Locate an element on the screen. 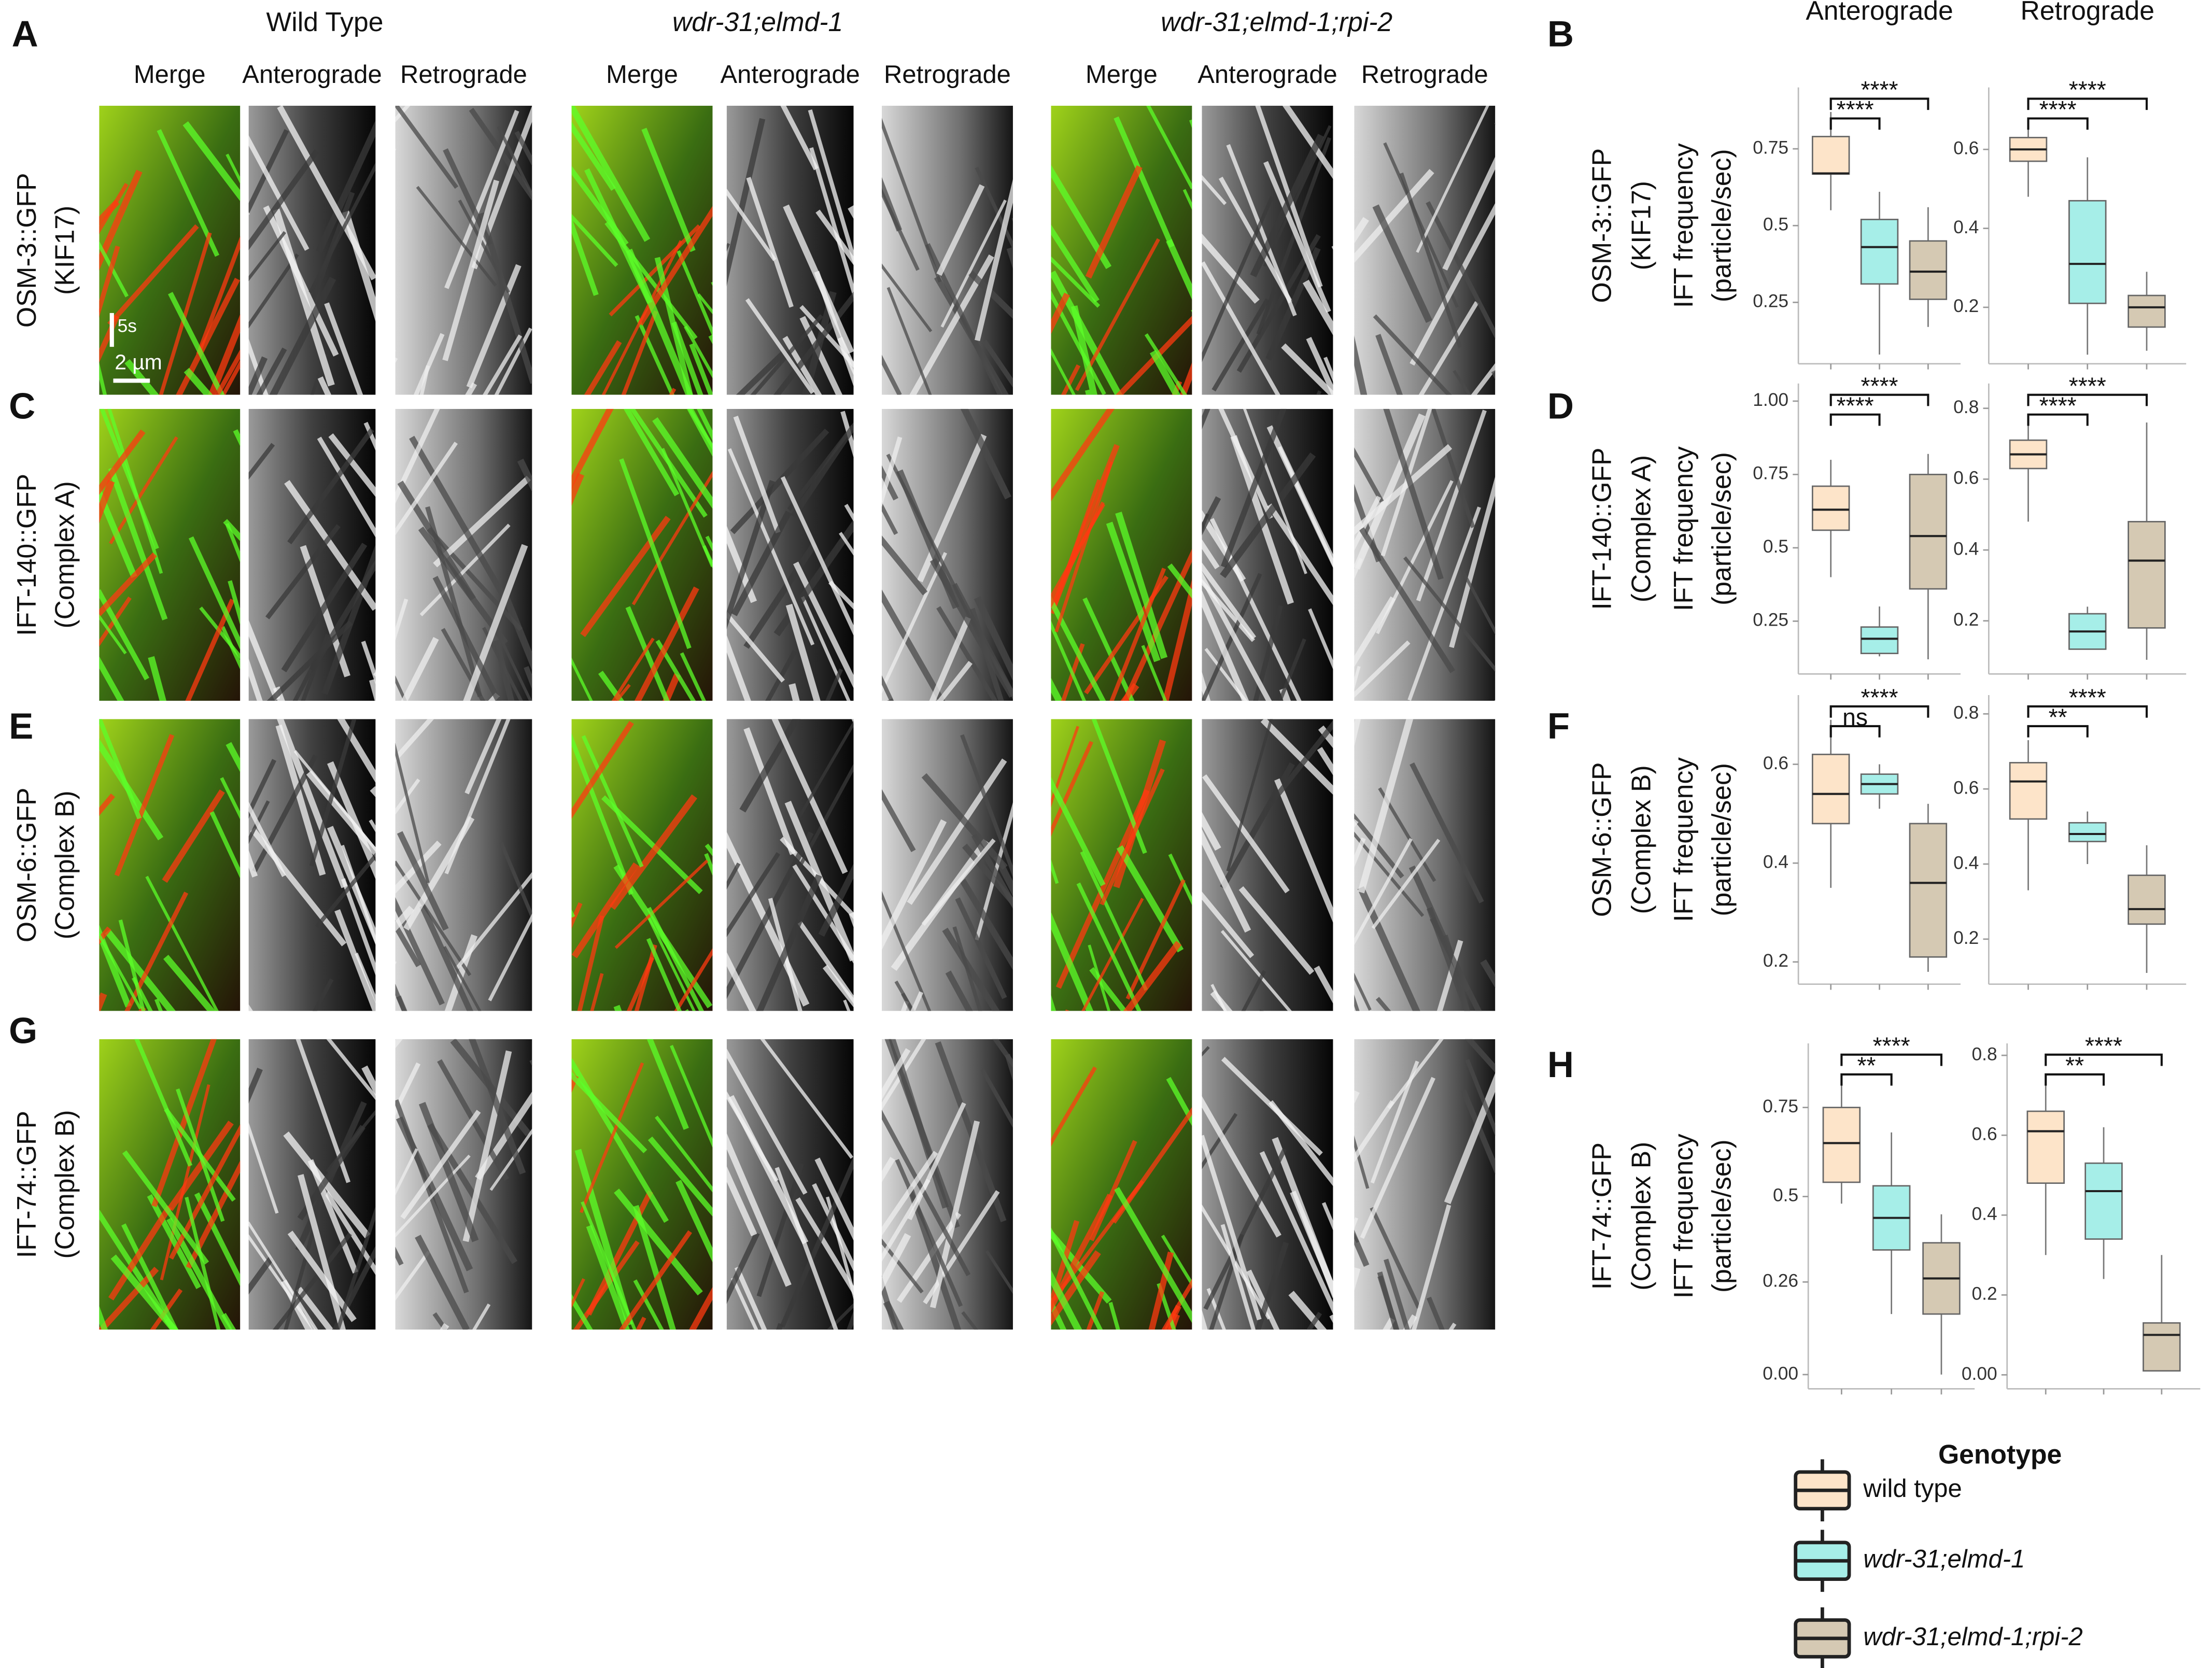  row-label: (Complex B) is located at coordinates (1641, 839).